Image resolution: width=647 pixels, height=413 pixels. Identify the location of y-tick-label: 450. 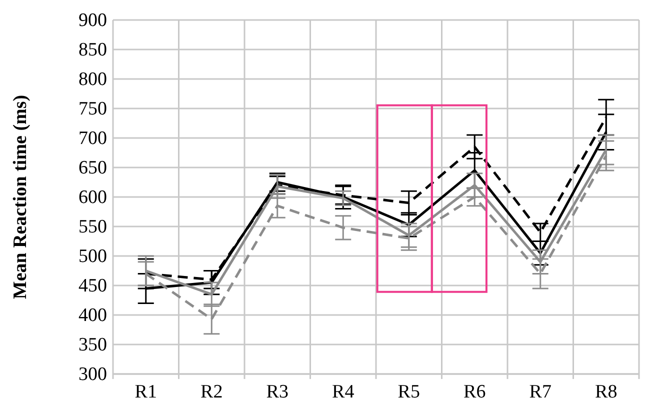
(92, 286).